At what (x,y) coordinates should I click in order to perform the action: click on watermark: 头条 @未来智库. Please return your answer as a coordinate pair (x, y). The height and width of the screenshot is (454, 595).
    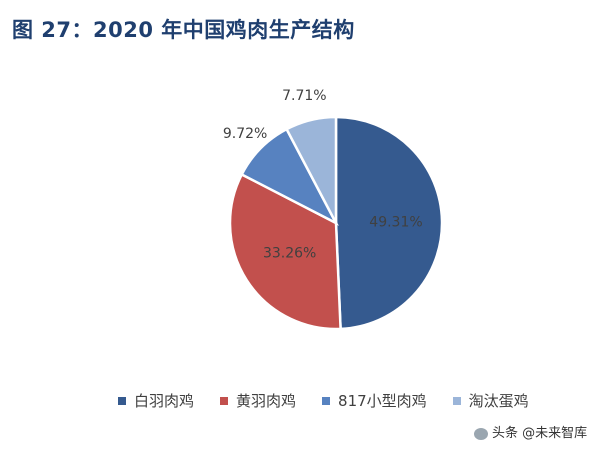
    Looking at the image, I should click on (530, 431).